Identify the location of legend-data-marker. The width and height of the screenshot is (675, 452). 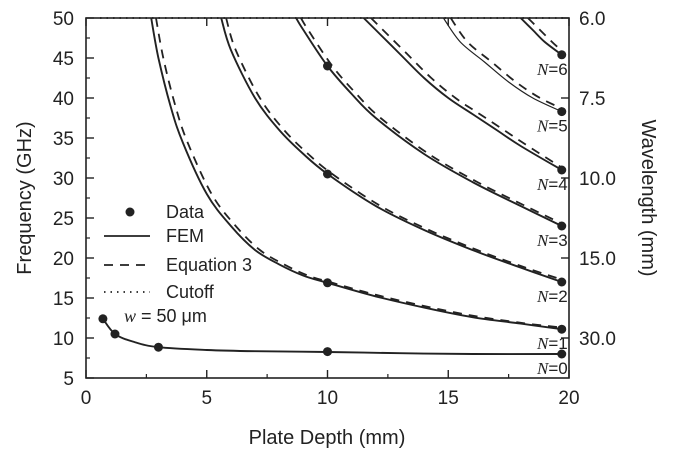
(130, 212).